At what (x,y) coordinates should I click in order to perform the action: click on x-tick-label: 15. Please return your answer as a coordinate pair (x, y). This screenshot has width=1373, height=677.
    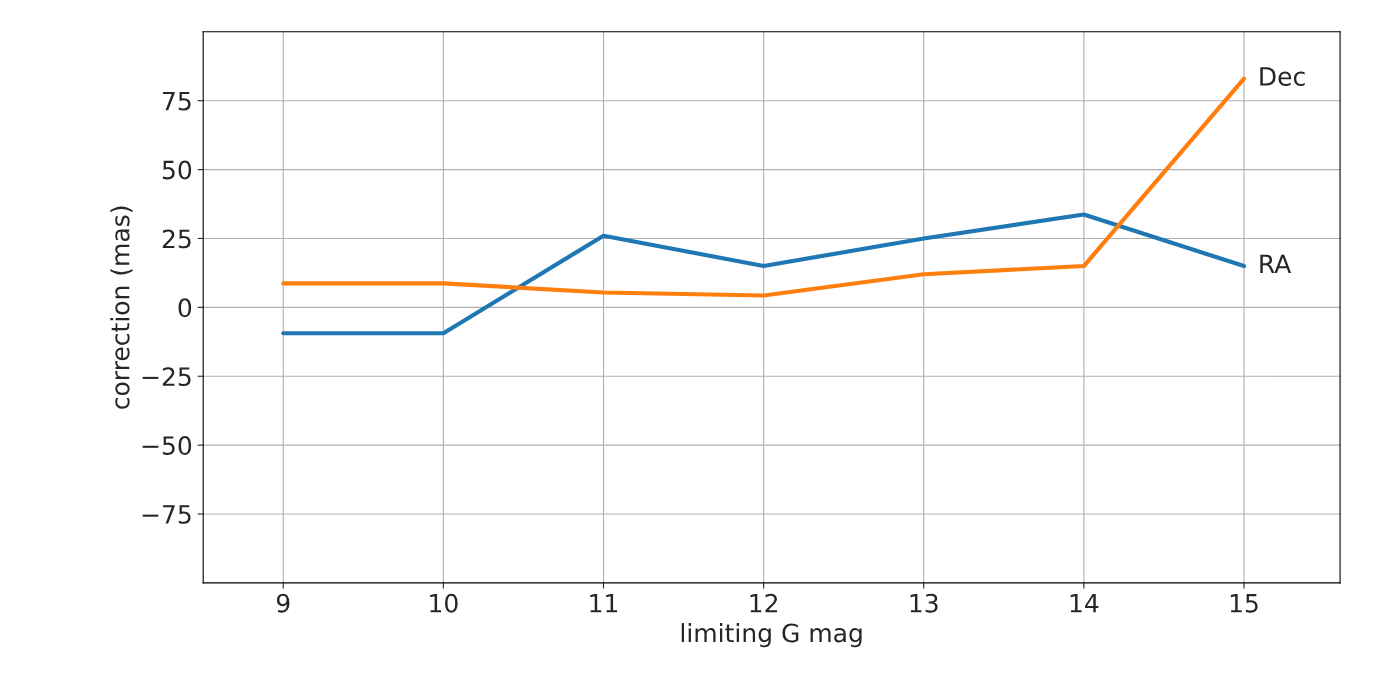
    Looking at the image, I should click on (1244, 603).